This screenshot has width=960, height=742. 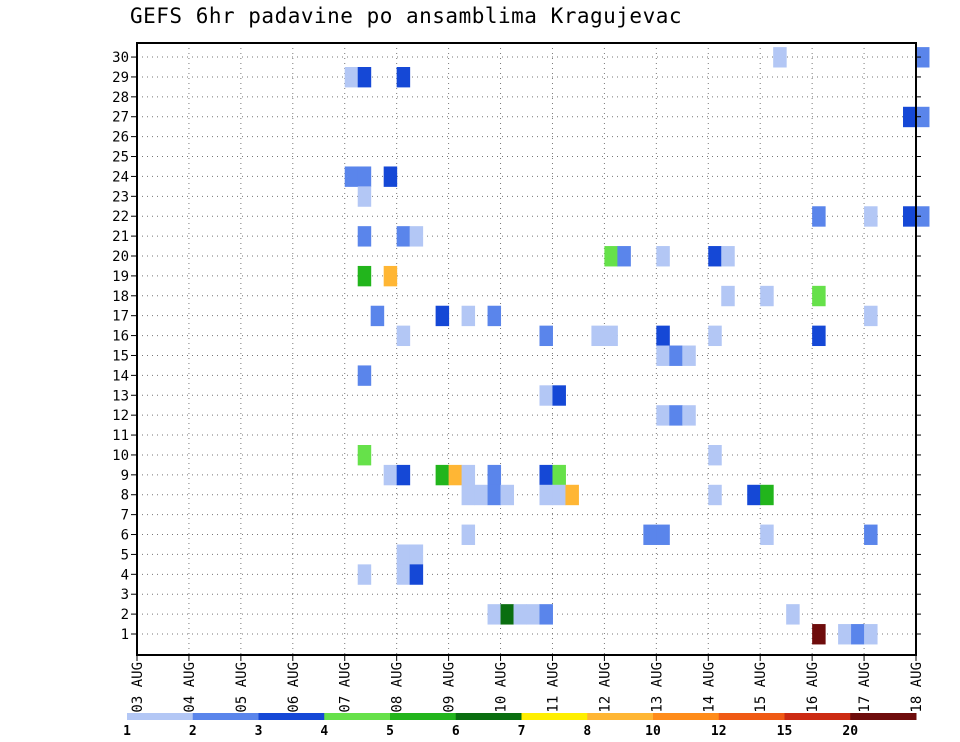 What do you see at coordinates (120, 396) in the screenshot?
I see `y-tick-label: 13` at bounding box center [120, 396].